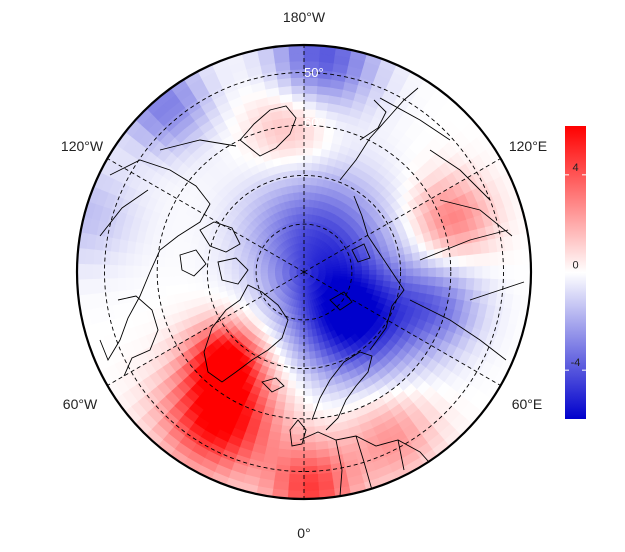 The height and width of the screenshot is (552, 625). I want to click on latitude-circle, so click(304, 272).